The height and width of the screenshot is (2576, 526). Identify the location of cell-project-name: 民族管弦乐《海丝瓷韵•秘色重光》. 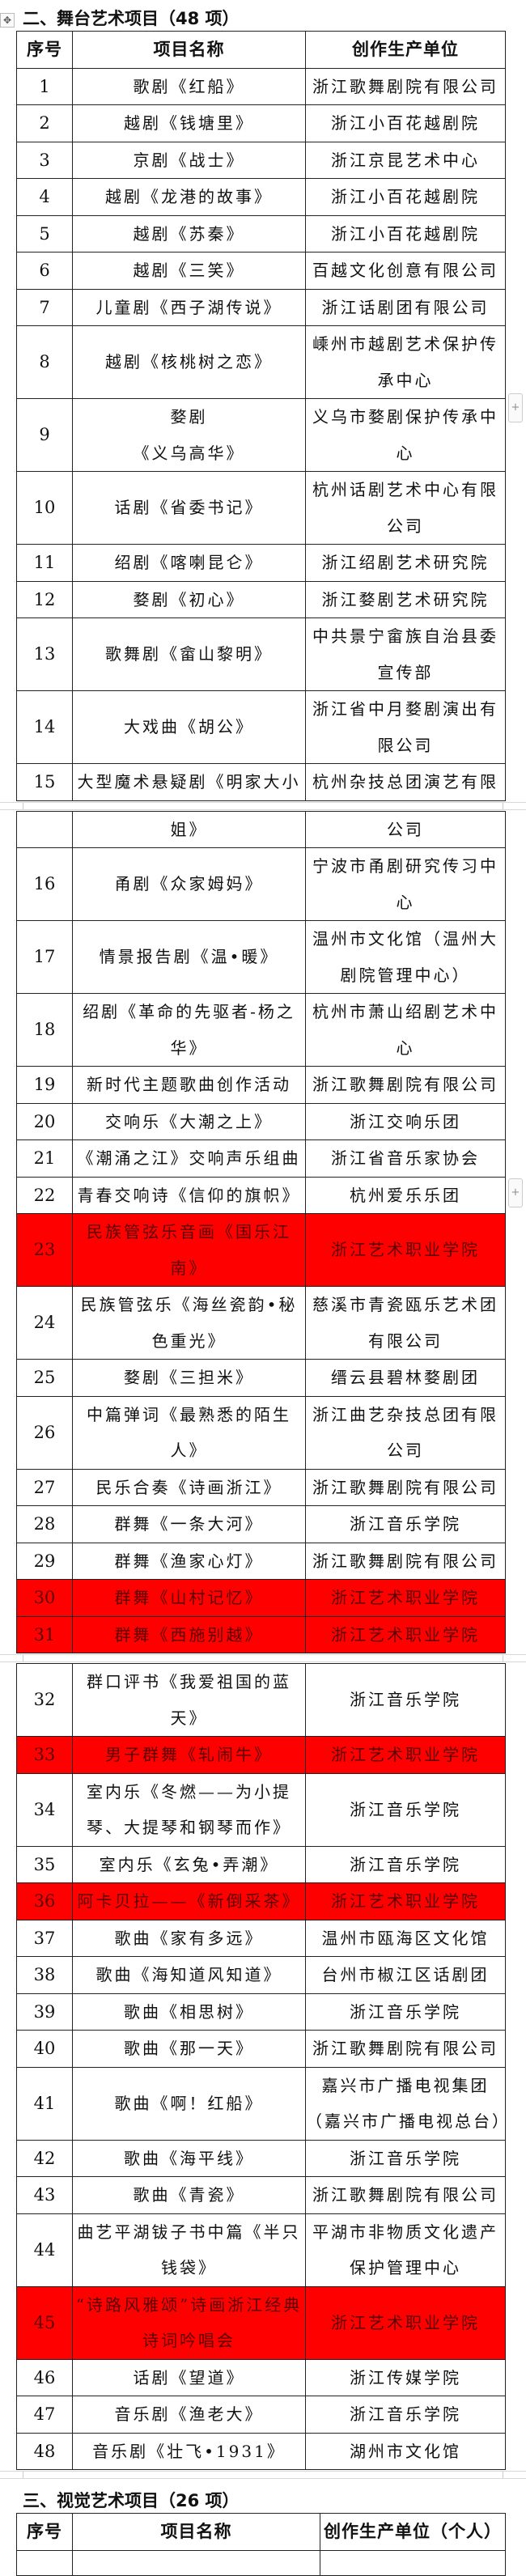
(189, 1323).